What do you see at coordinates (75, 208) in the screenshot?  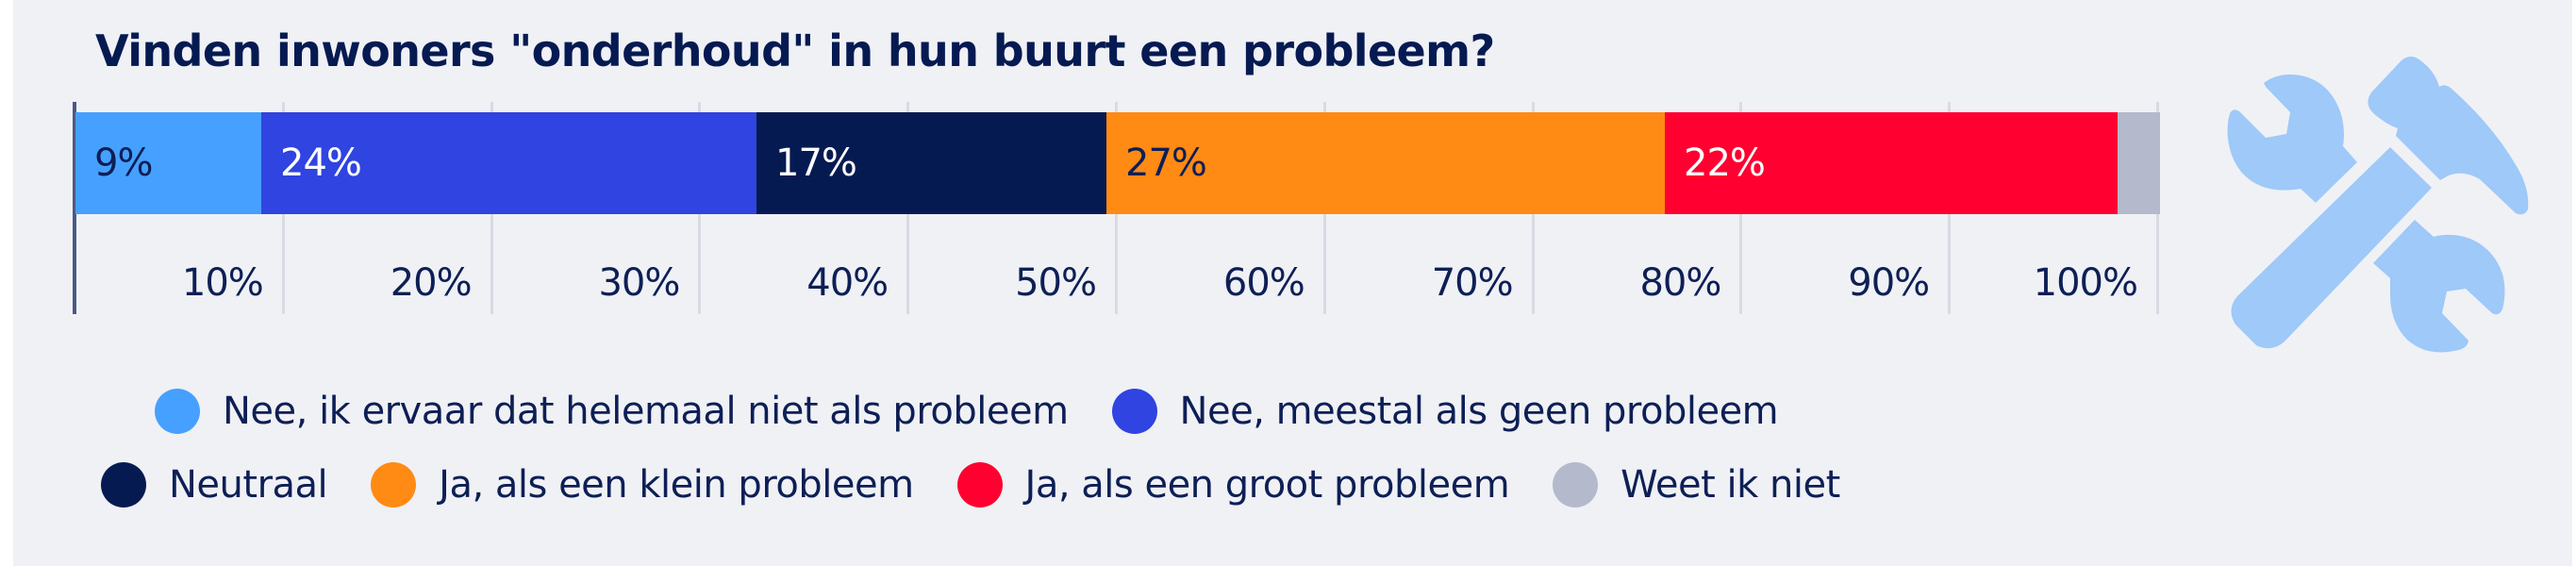 I see `y-axis-line` at bounding box center [75, 208].